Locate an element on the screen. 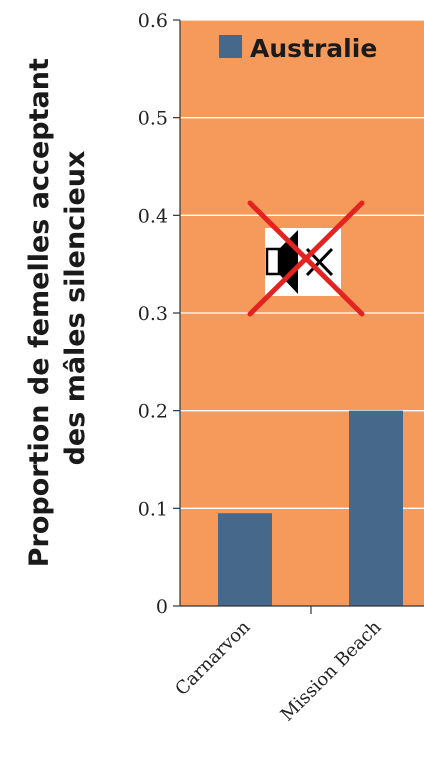  y-axis-label-line-2: des mâles silencieux is located at coordinates (75, 308).